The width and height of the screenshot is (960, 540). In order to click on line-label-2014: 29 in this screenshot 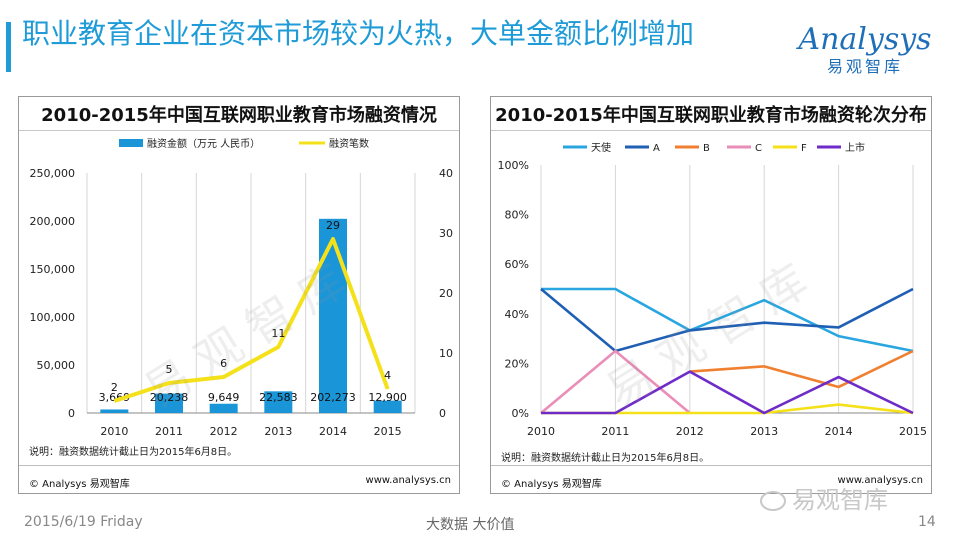, I will do `click(333, 225)`.